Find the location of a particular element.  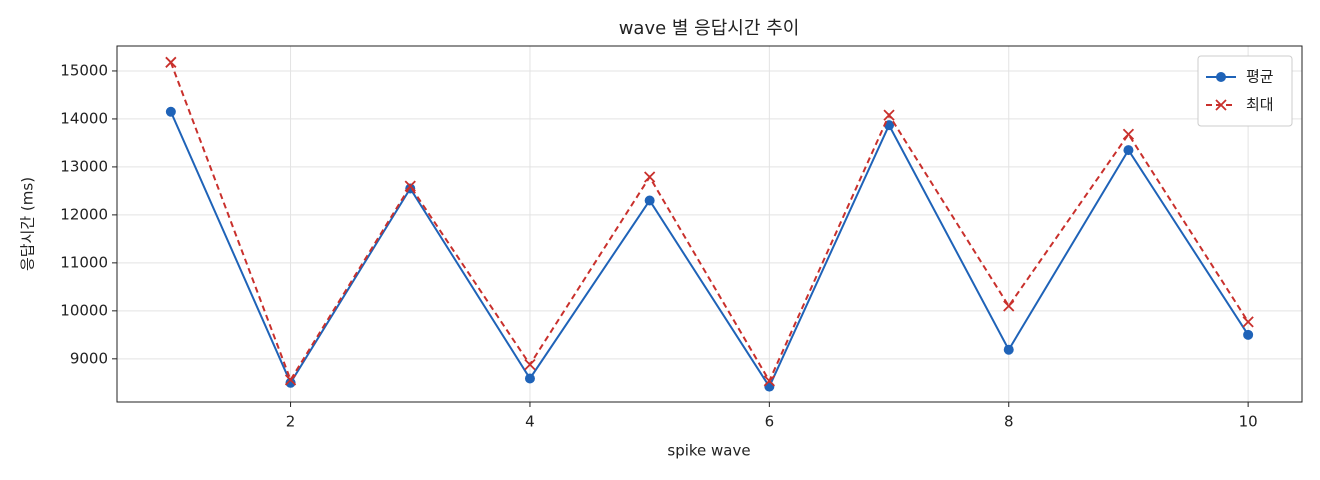

x-tick-label: 2 is located at coordinates (291, 422).